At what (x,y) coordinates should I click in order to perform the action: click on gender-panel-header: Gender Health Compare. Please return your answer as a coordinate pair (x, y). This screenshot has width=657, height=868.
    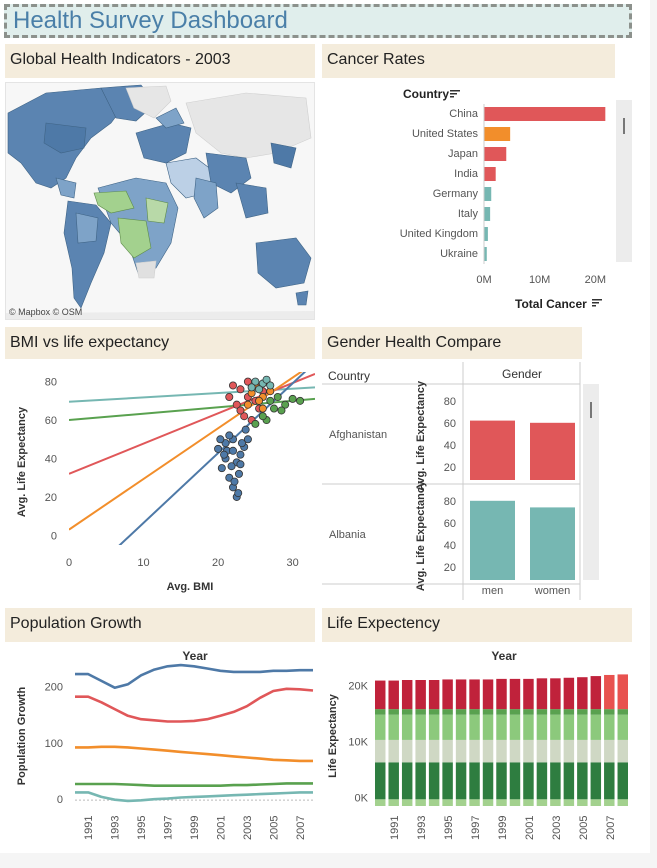
    Looking at the image, I should click on (452, 343).